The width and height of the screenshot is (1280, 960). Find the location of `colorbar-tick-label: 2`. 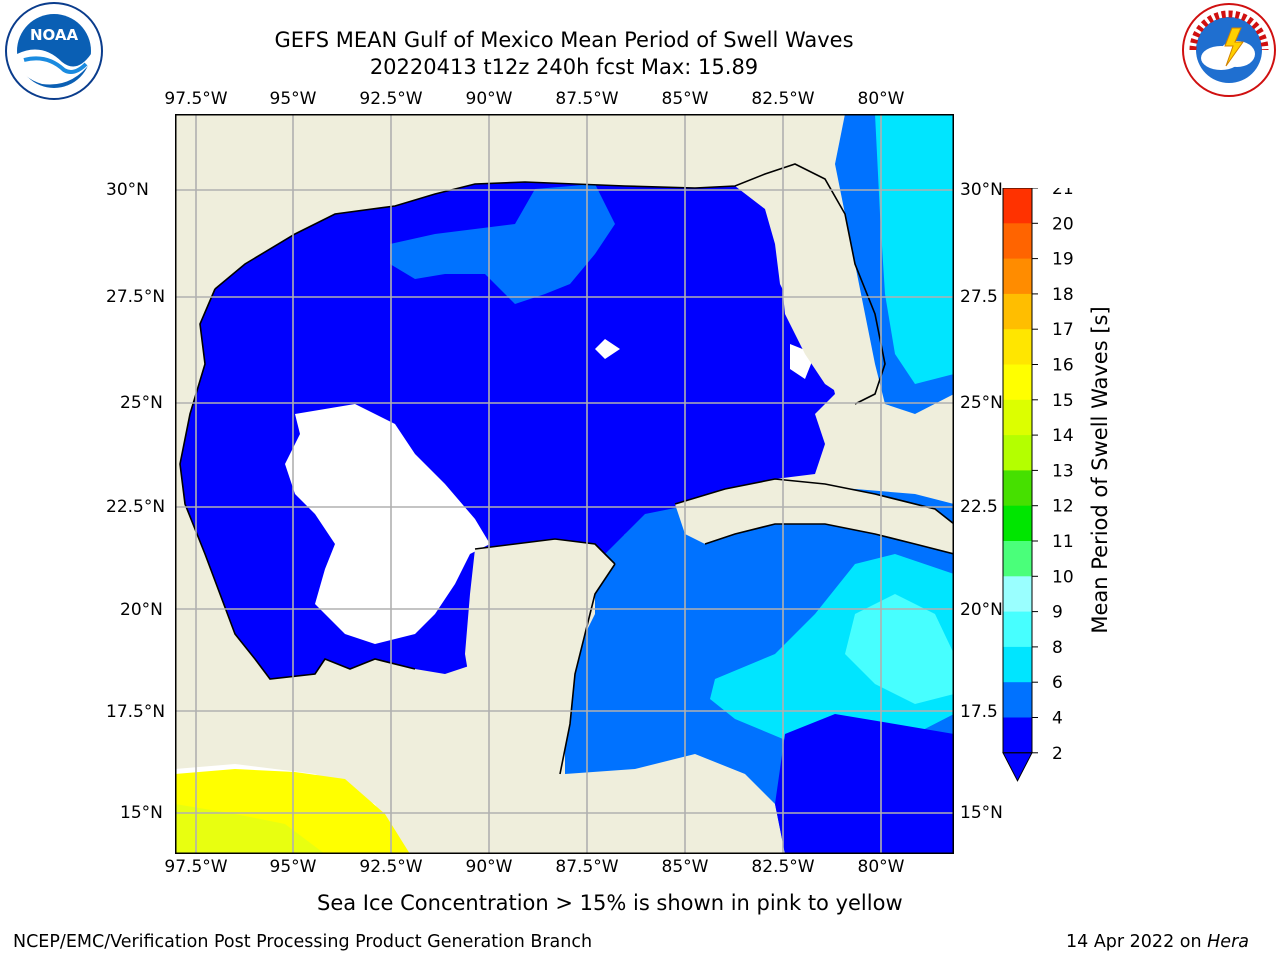

colorbar-tick-label: 2 is located at coordinates (1057, 754).